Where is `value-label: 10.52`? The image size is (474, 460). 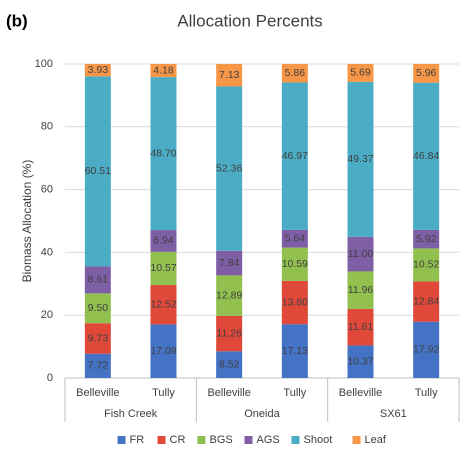
value-label: 10.52 is located at coordinates (426, 265).